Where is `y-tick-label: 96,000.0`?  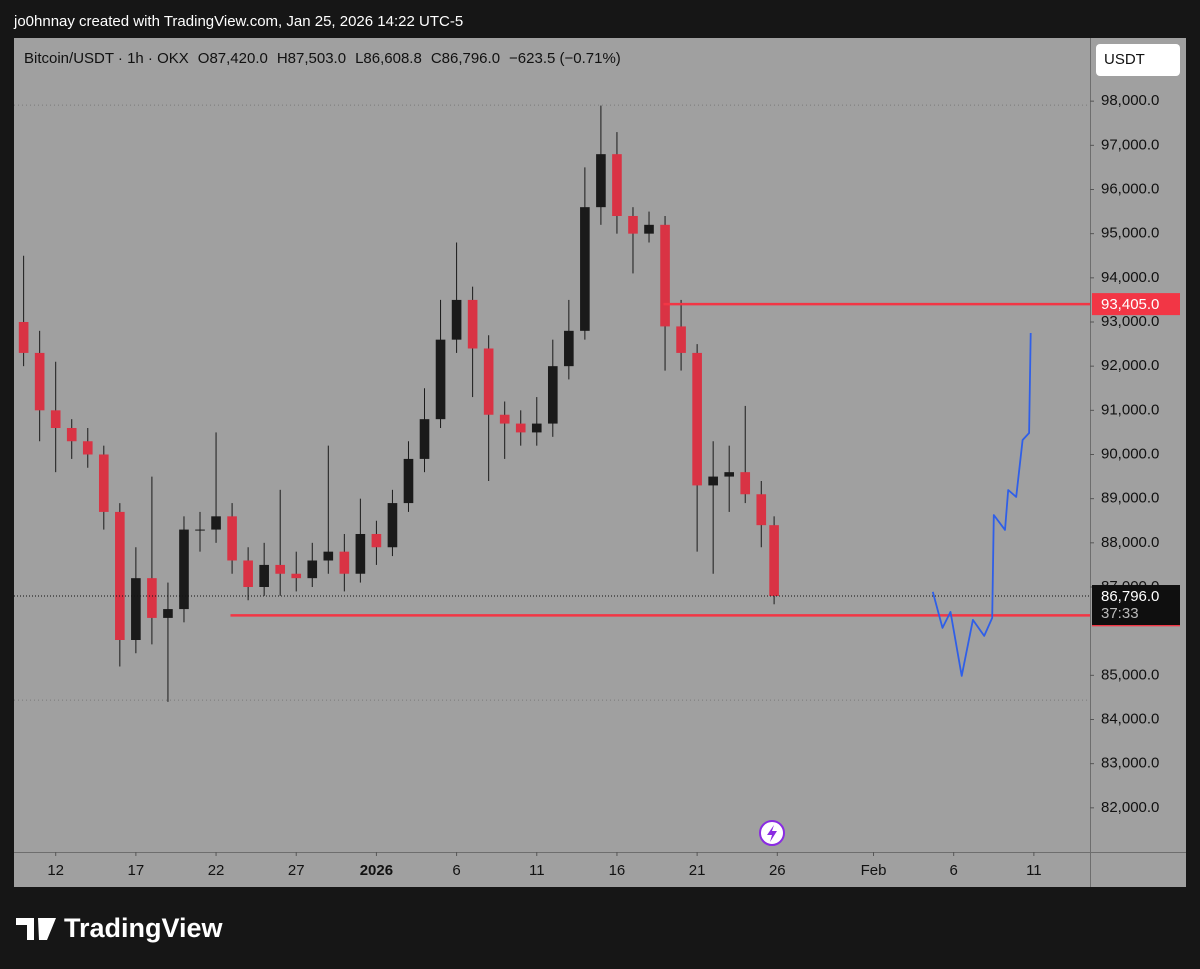
y-tick-label: 96,000.0 is located at coordinates (1130, 188).